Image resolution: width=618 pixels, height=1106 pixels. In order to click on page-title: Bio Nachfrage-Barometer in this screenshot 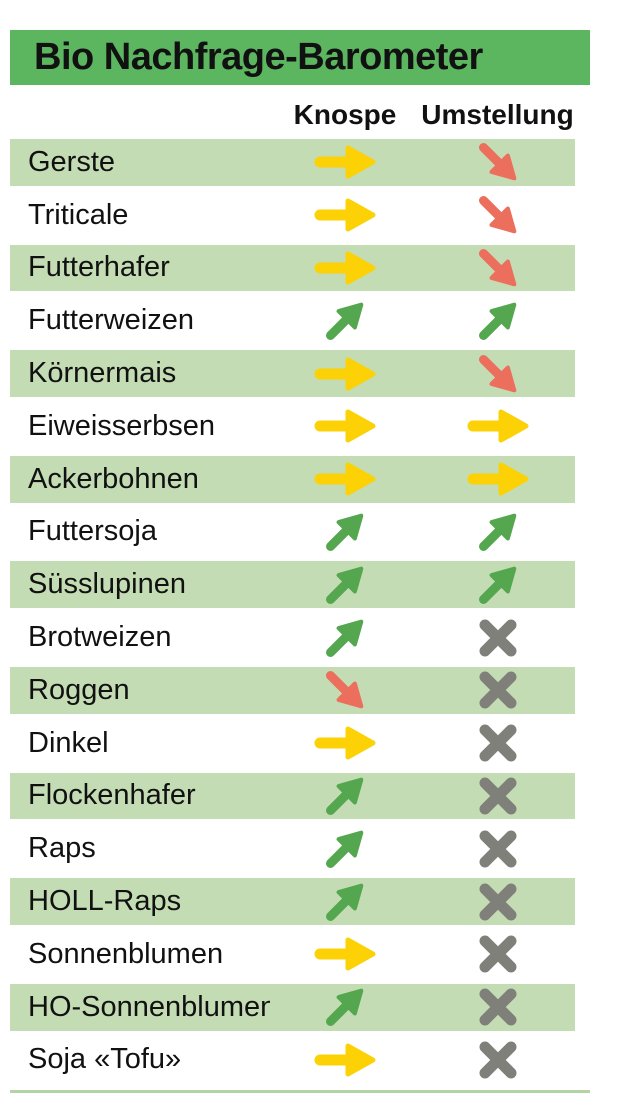, I will do `click(258, 57)`.